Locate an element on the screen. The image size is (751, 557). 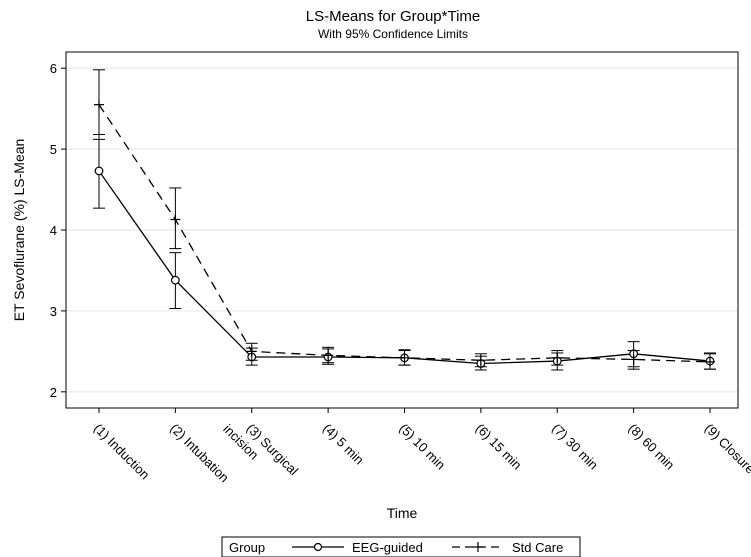
x-tick-label: (3) Surgicalincision is located at coordinates (260, 449).